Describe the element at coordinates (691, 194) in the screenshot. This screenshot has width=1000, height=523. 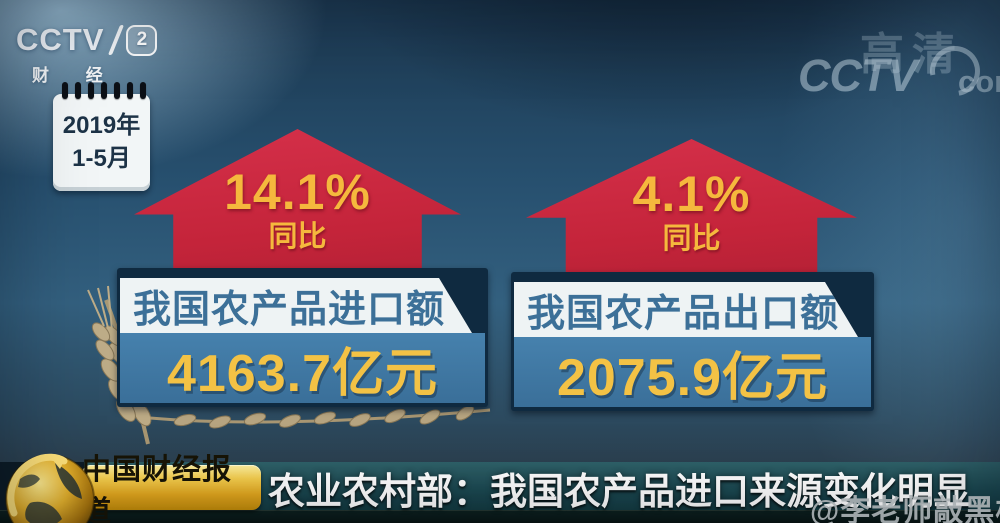
I see `export-growth-percent: 4.1%` at that location.